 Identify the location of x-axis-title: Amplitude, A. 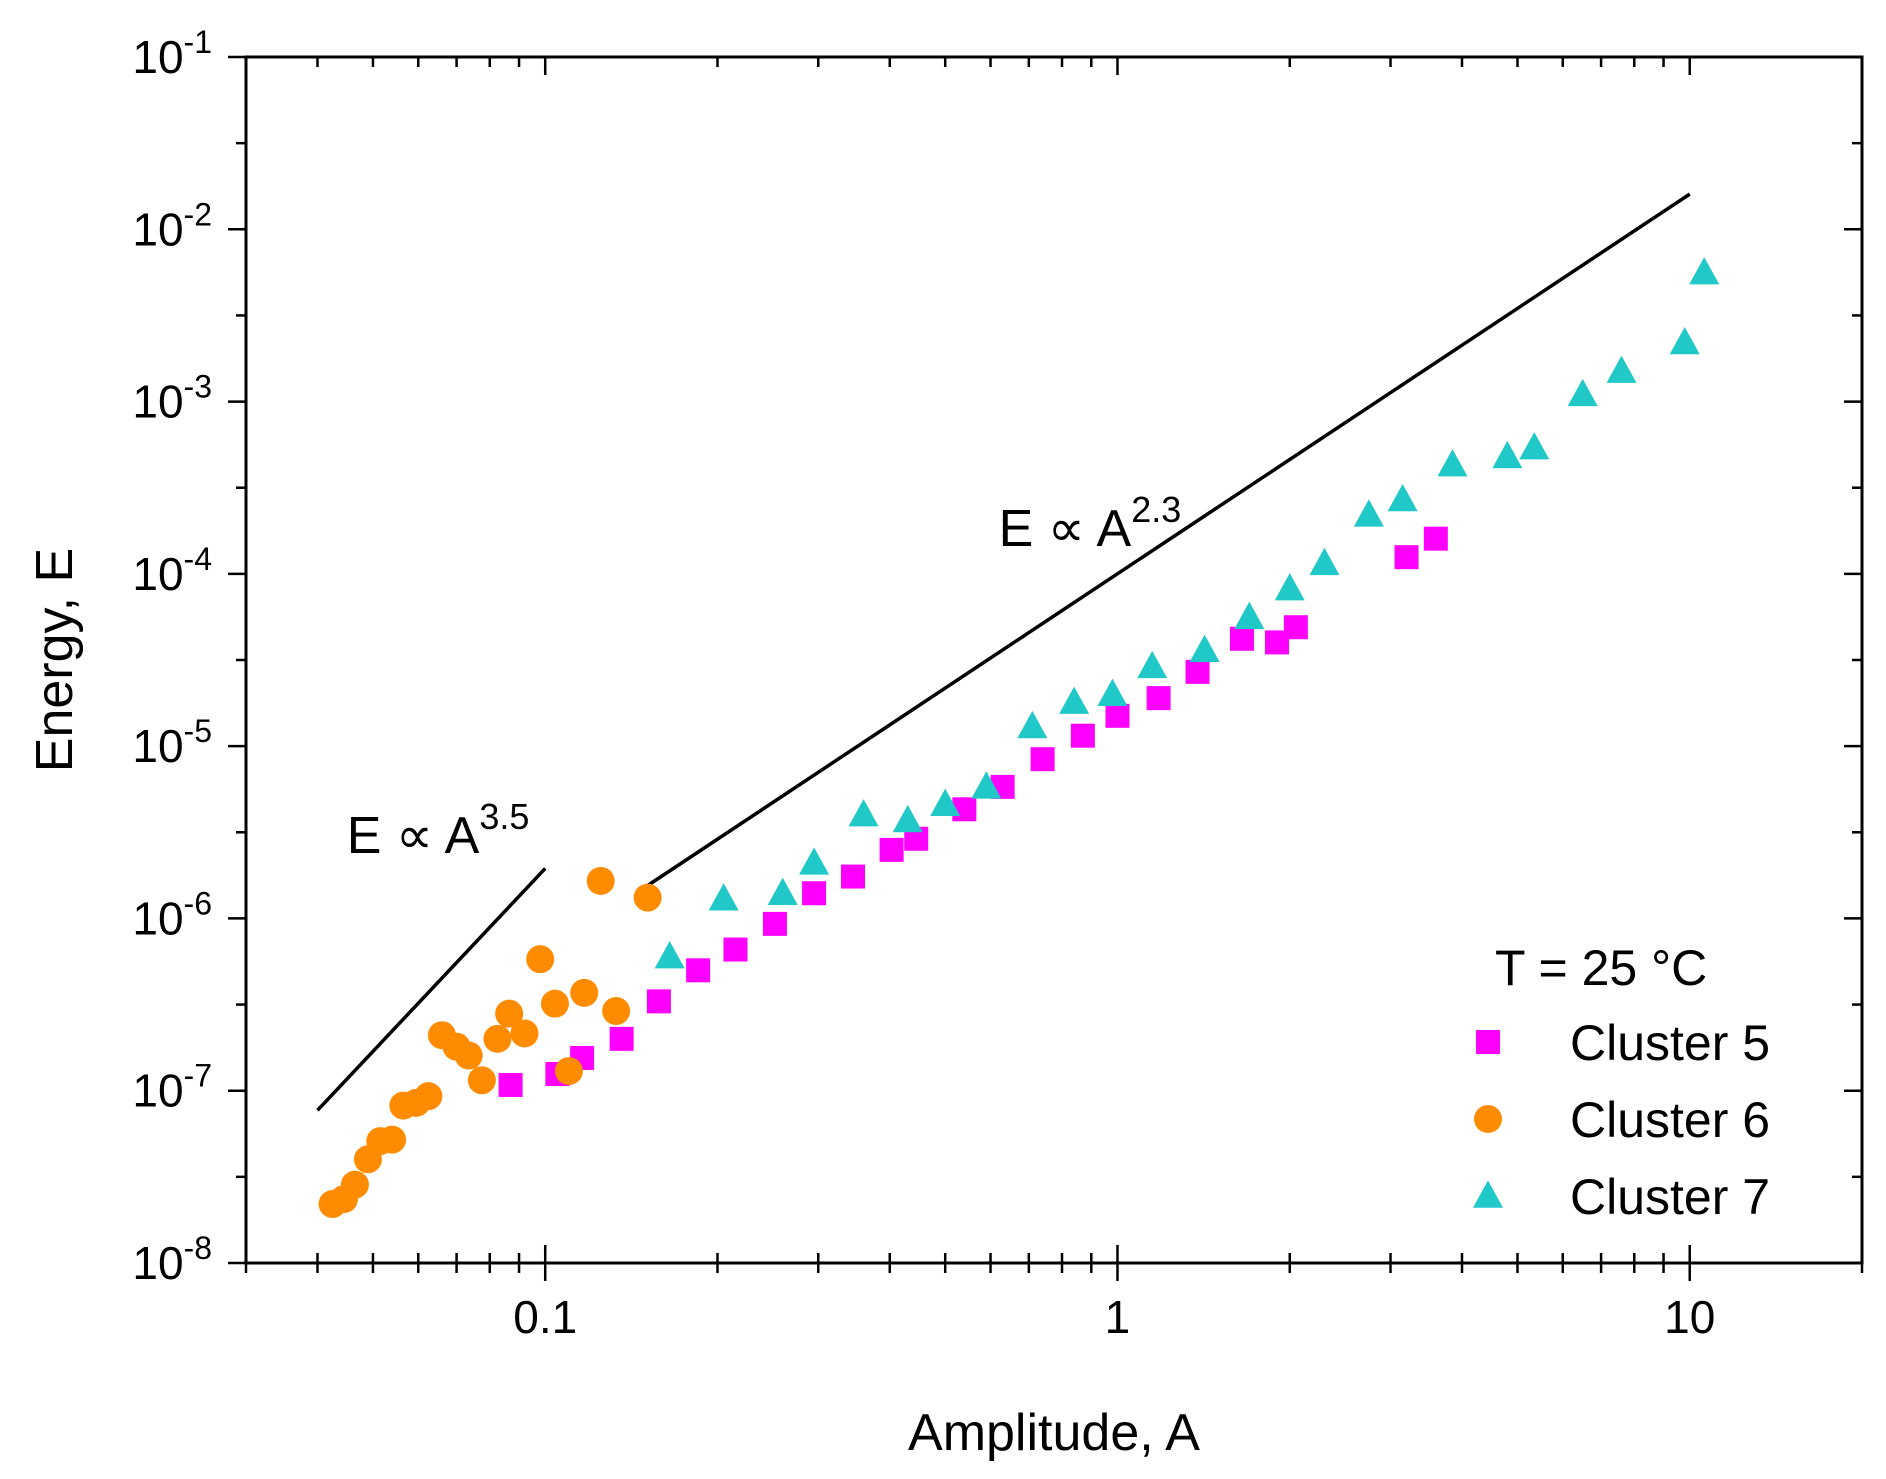
(1054, 1433).